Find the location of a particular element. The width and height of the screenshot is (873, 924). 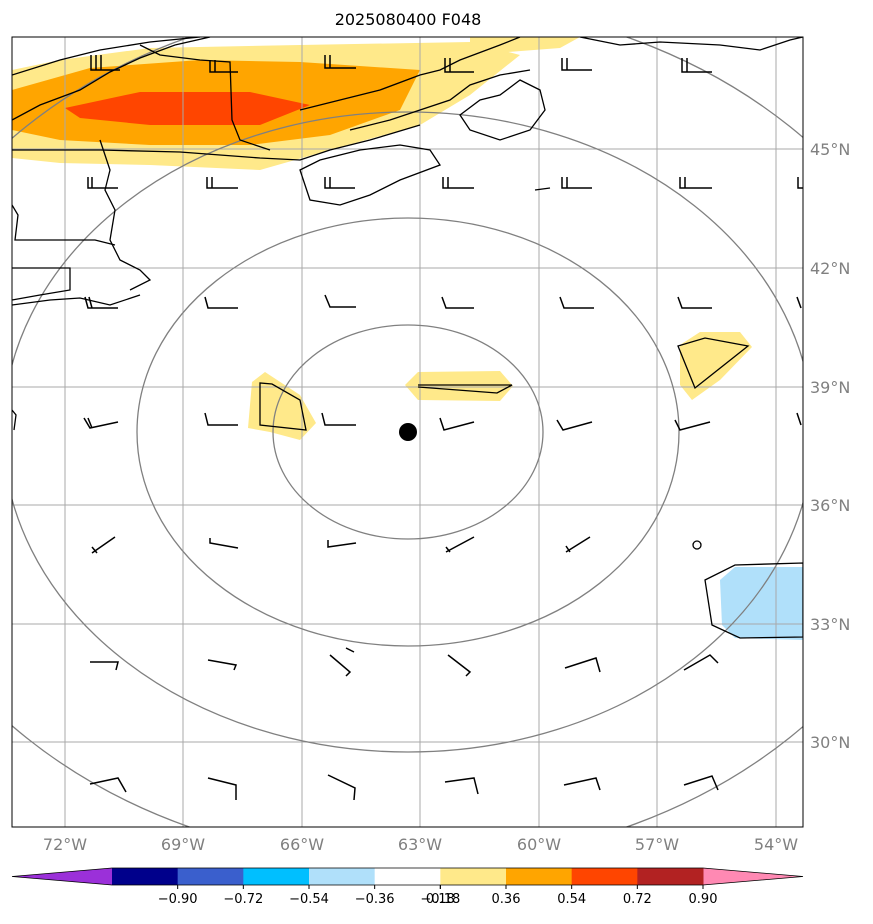

colorbar-tick-label: −0.36 is located at coordinates (375, 899).